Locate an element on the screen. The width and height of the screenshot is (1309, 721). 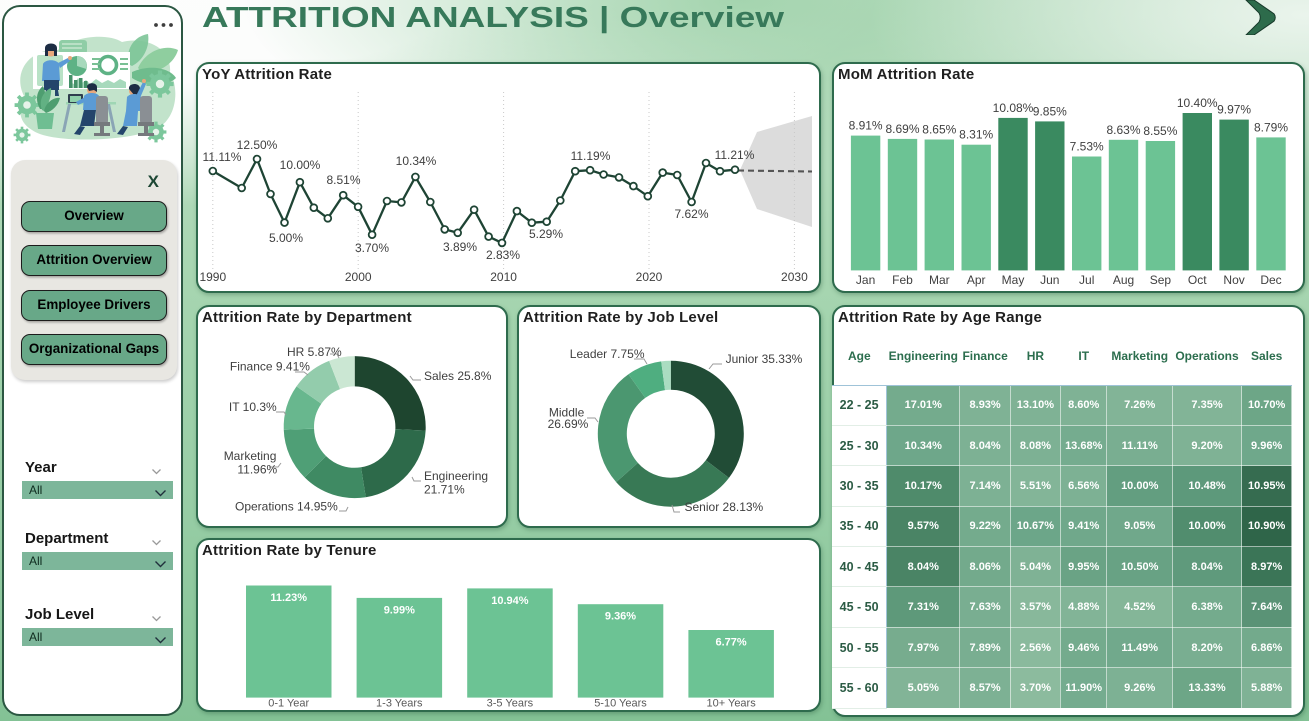
svg-text: 6.77% is located at coordinates (730, 643).